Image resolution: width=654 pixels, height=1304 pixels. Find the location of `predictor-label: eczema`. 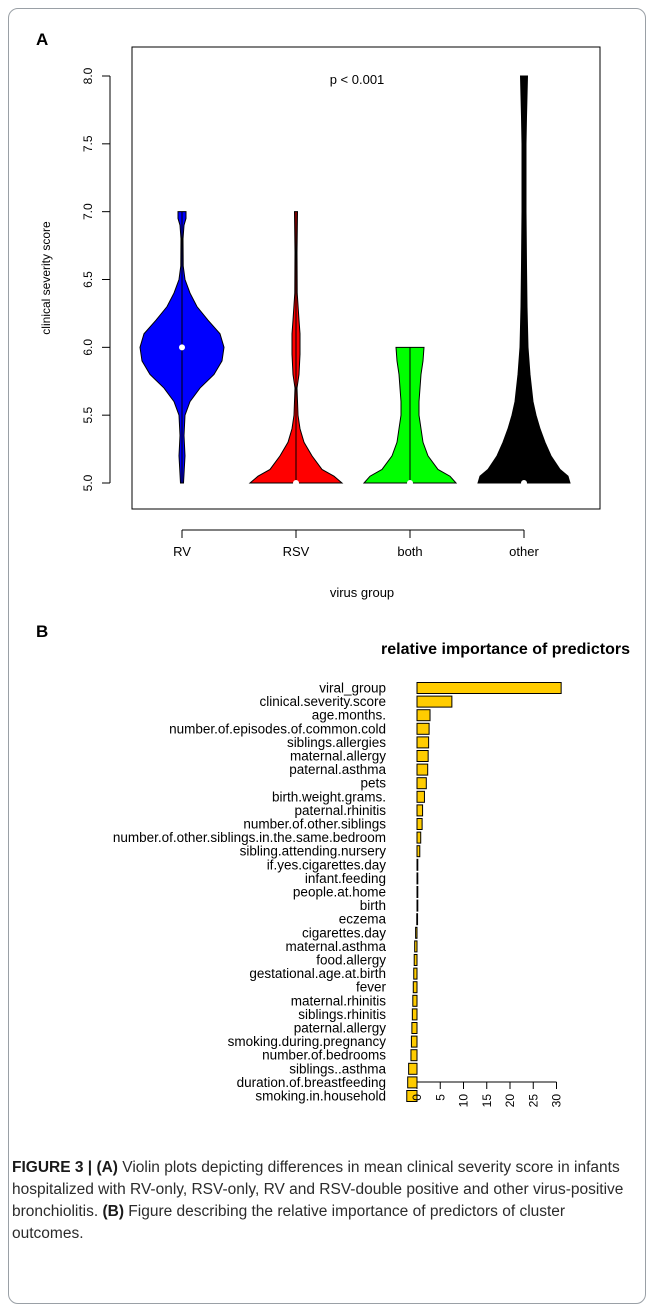

predictor-label: eczema is located at coordinates (363, 919).